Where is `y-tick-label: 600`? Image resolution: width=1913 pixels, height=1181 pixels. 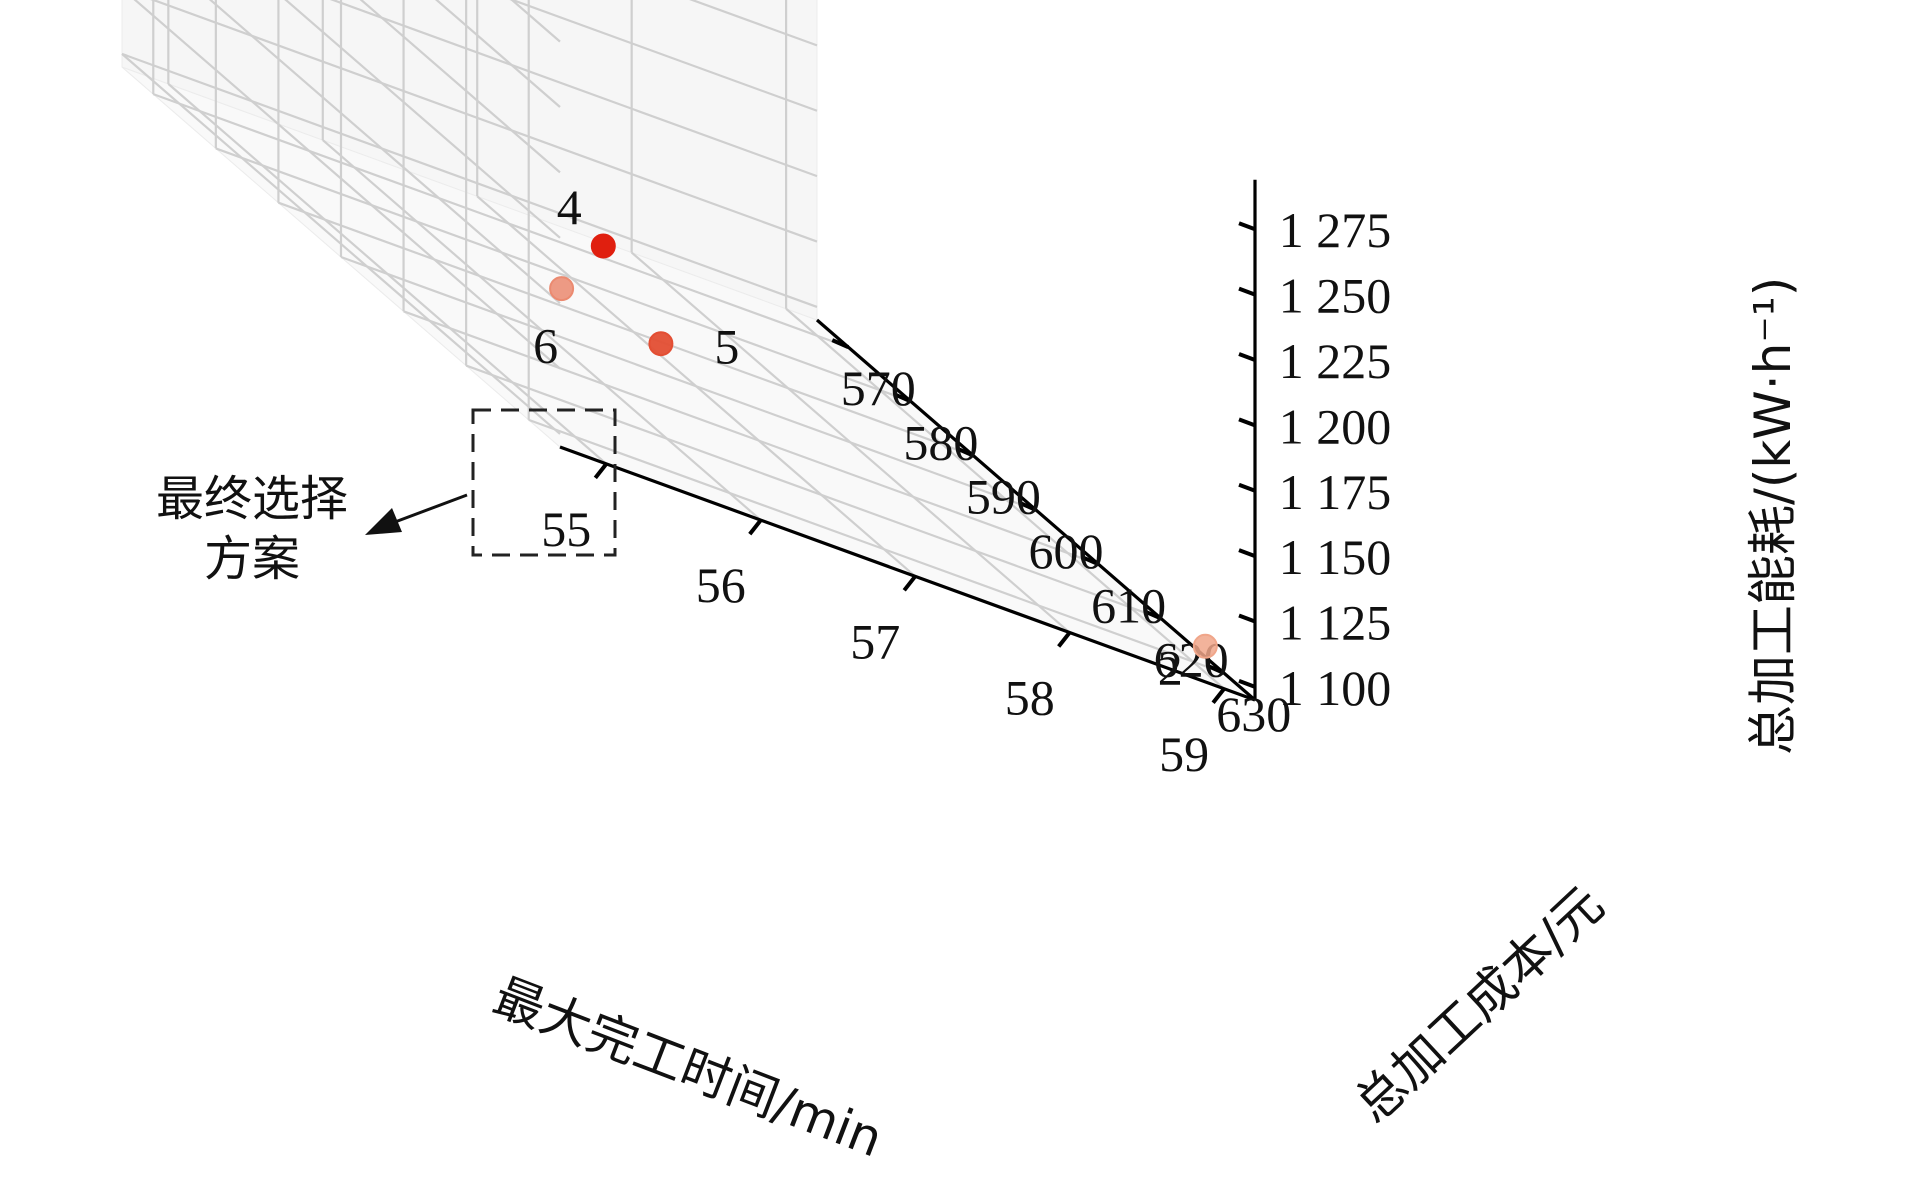
y-tick-label: 600 is located at coordinates (1066, 551).